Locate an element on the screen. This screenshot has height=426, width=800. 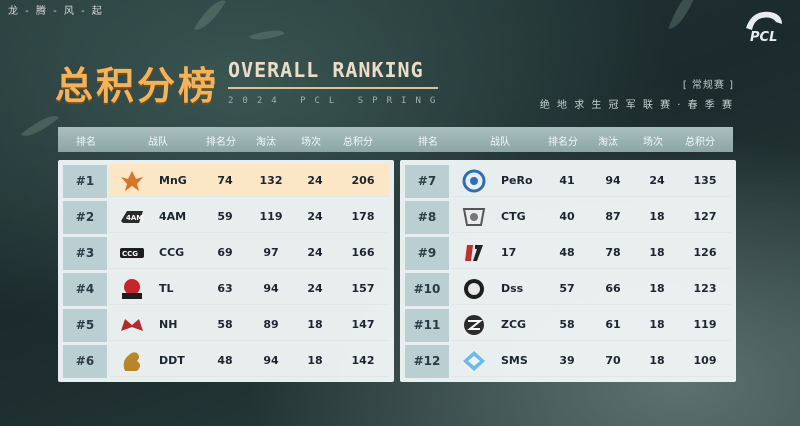
page-subtitle: 2024 PCL SPRING is located at coordinates (336, 101).